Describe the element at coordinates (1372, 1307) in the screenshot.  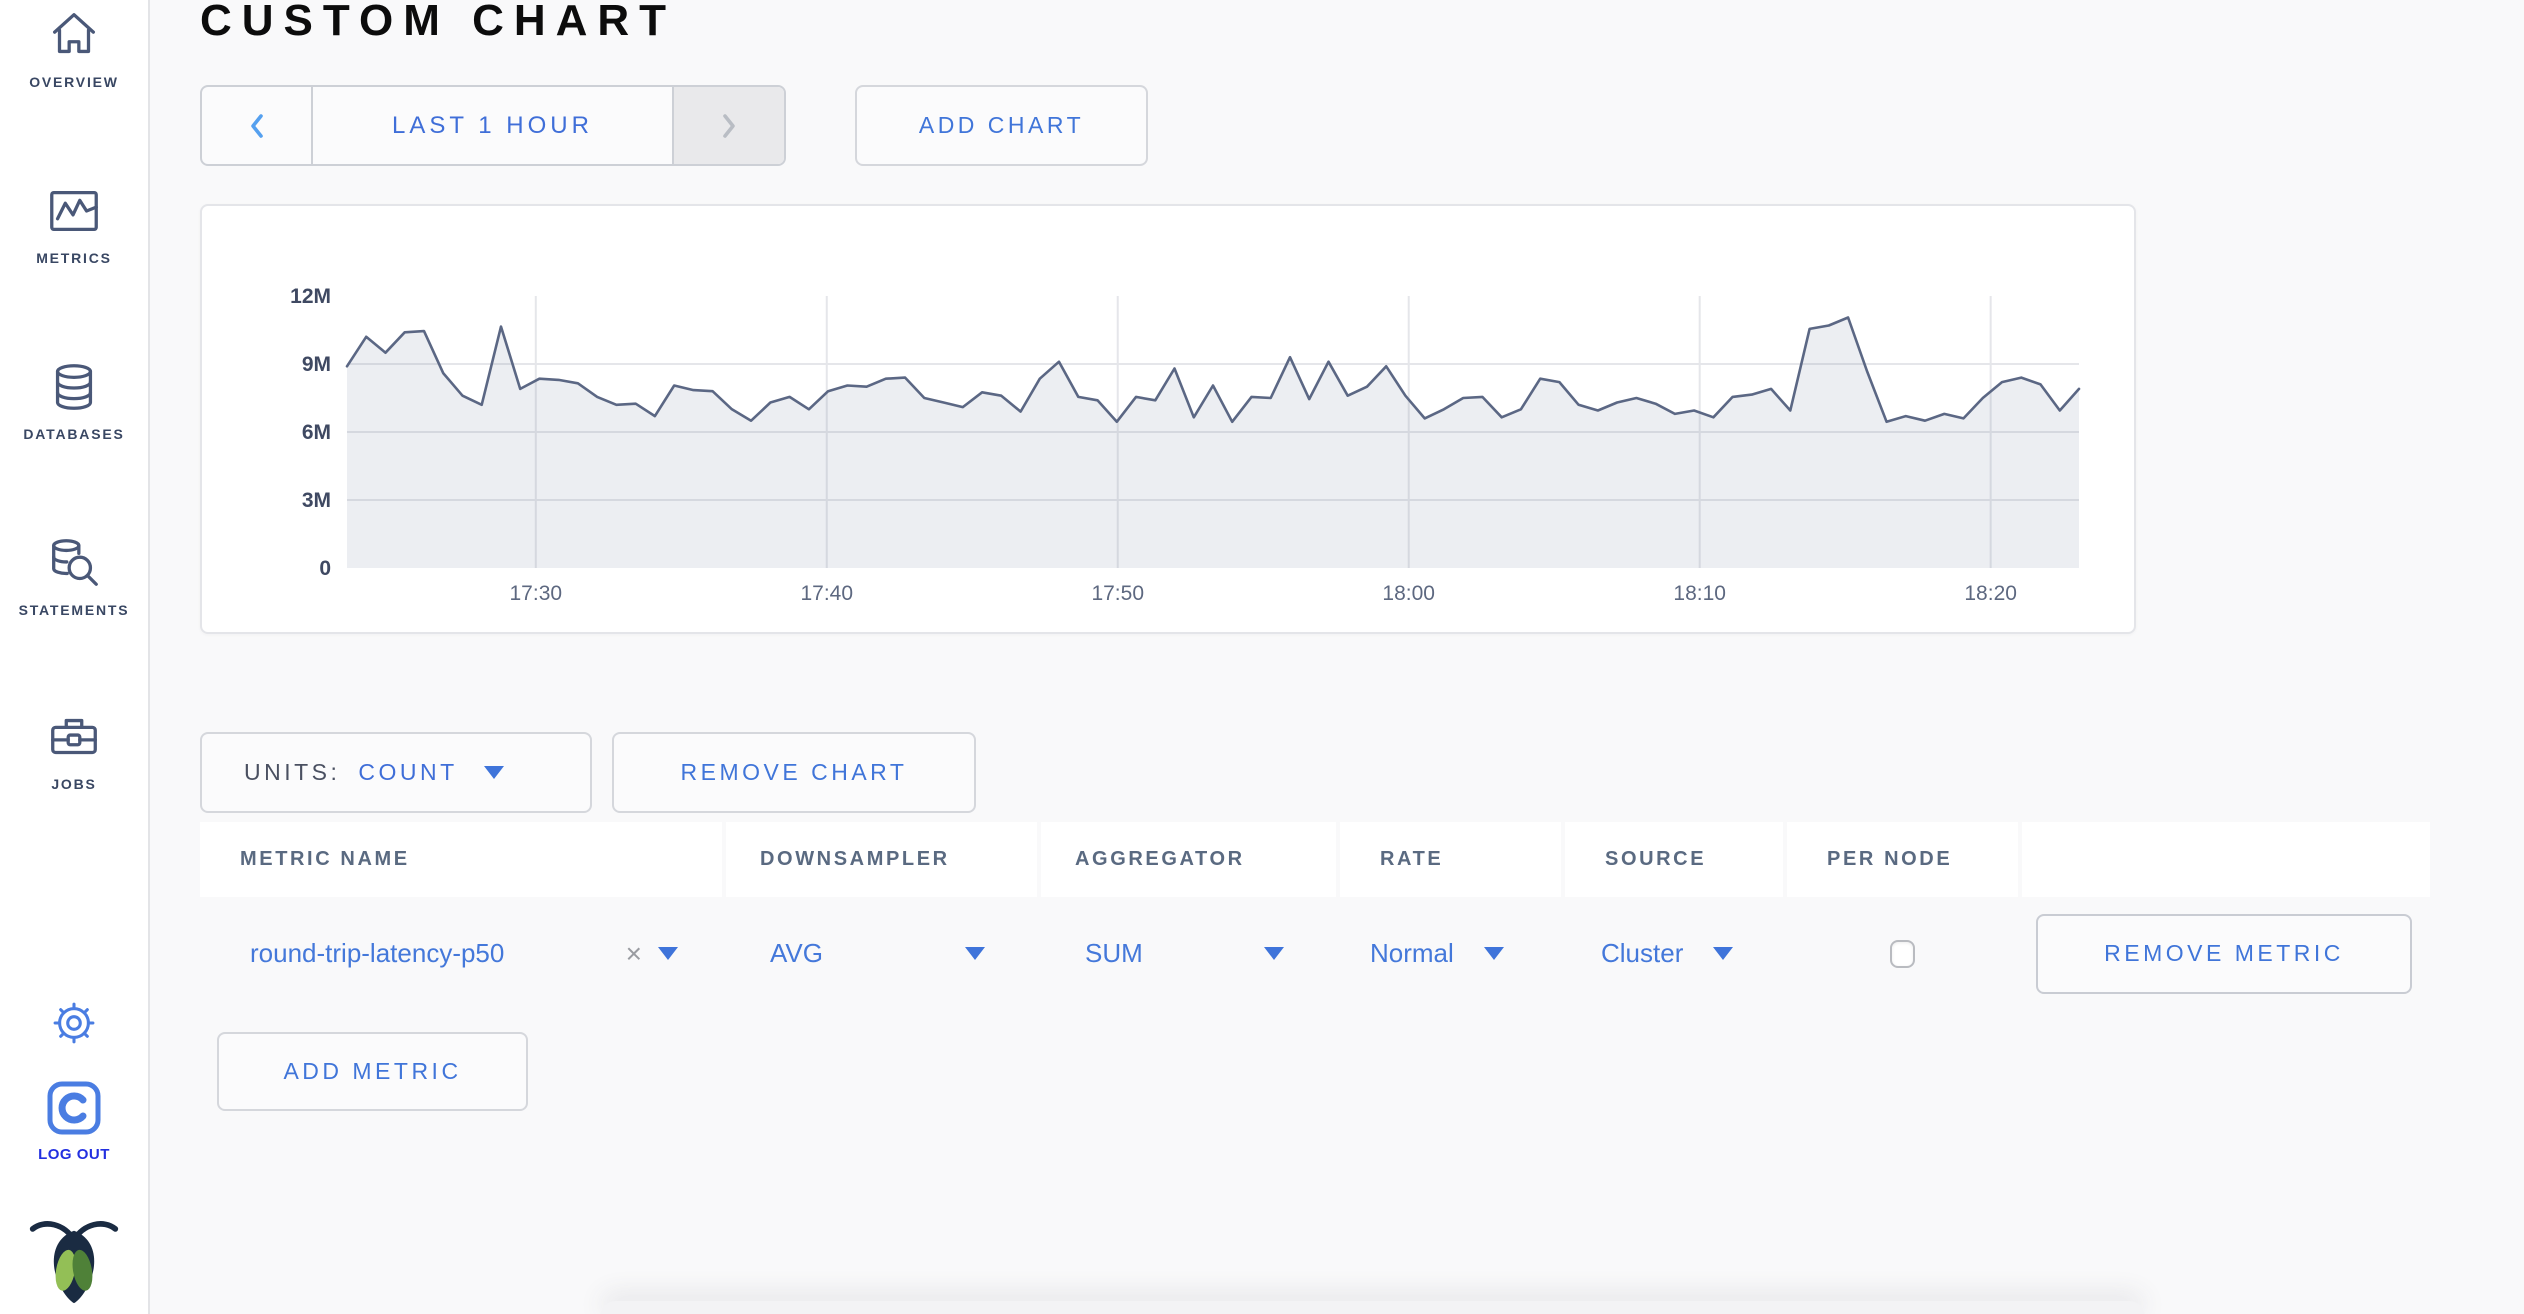
I see `next-card-top-shadow` at that location.